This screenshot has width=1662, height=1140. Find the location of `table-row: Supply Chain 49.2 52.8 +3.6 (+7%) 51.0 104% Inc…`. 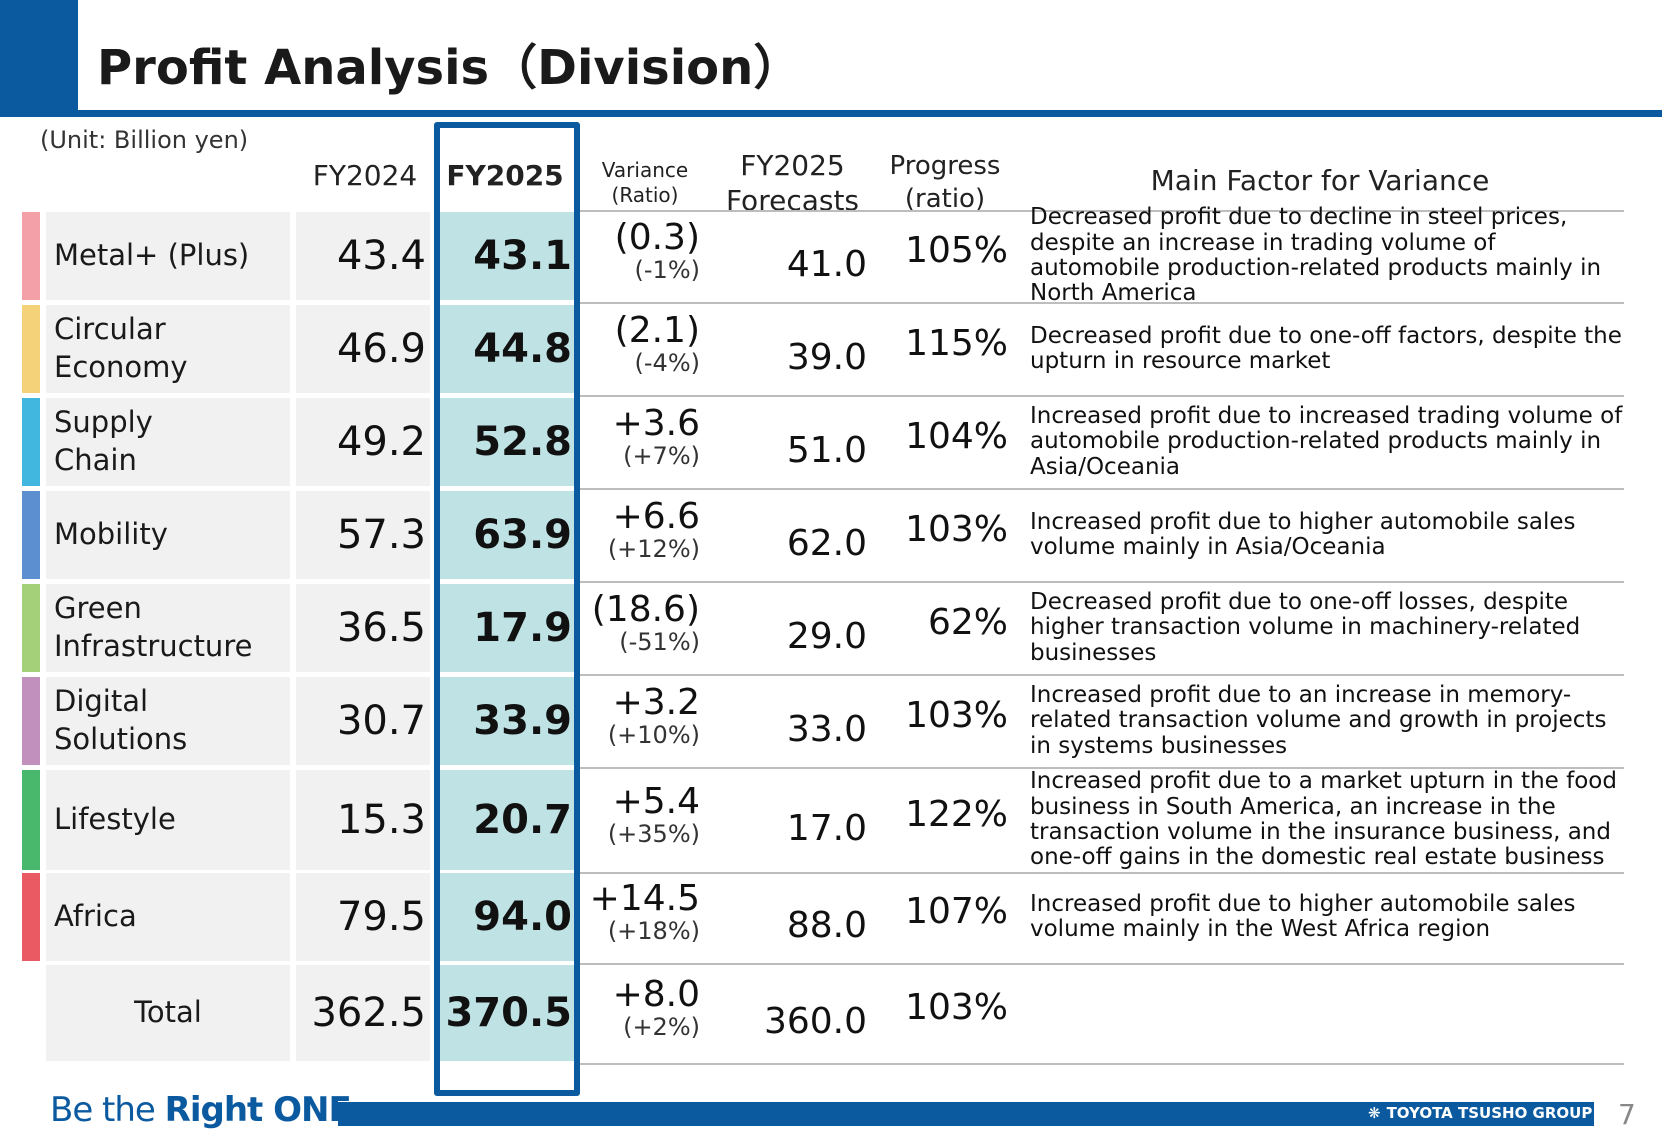

table-row: Supply Chain 49.2 52.8 +3.6 (+7%) 51.0 104% Inc… is located at coordinates (831, 444).